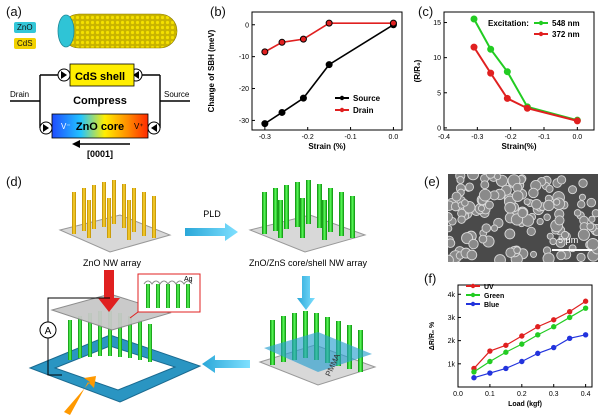  What do you see at coordinates (417, 70) in the screenshot?
I see `y-axis-label: (R/R₀)` at bounding box center [417, 70].